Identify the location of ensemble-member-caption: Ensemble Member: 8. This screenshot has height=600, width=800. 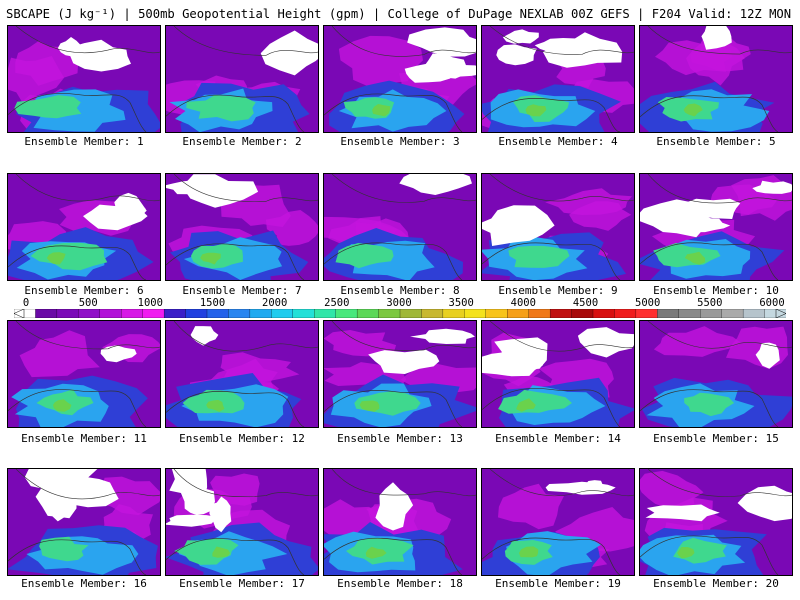
(400, 290).